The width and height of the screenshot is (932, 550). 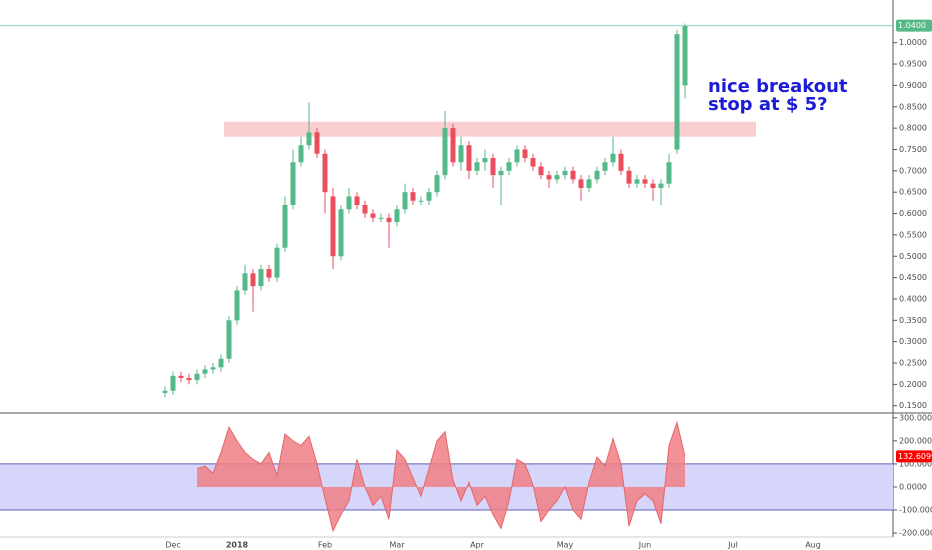 I want to click on y-tick-label: 0.6000, so click(x=913, y=213).